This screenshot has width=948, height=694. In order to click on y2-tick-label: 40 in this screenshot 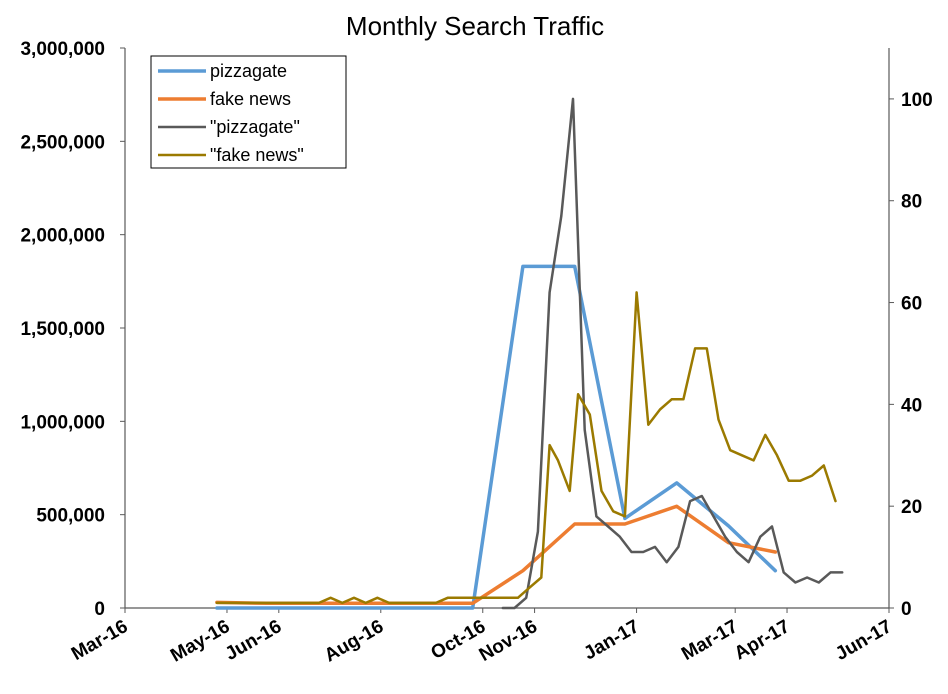, I will do `click(911, 405)`.